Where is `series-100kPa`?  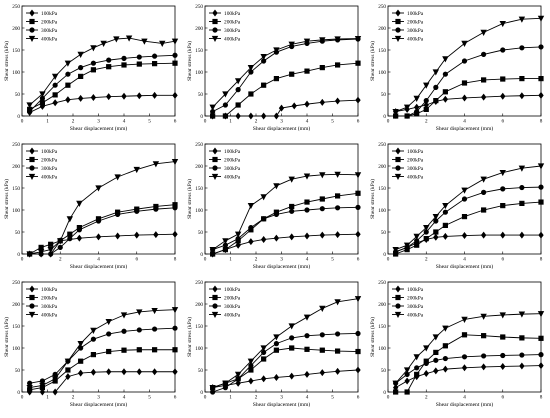
series-100kPa is located at coordinates (102, 382).